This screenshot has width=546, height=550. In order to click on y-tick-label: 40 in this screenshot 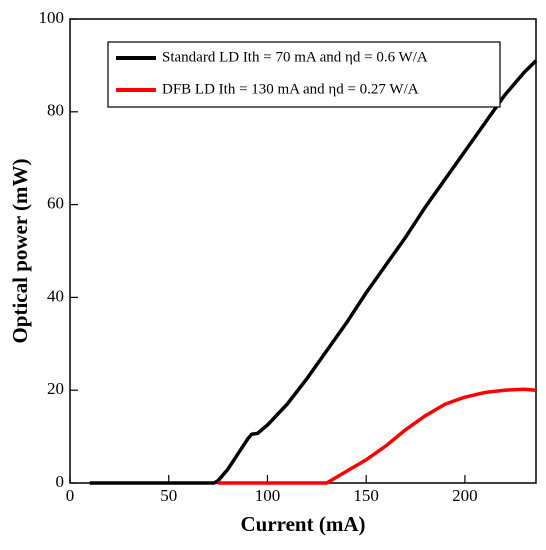, I will do `click(55, 295)`.